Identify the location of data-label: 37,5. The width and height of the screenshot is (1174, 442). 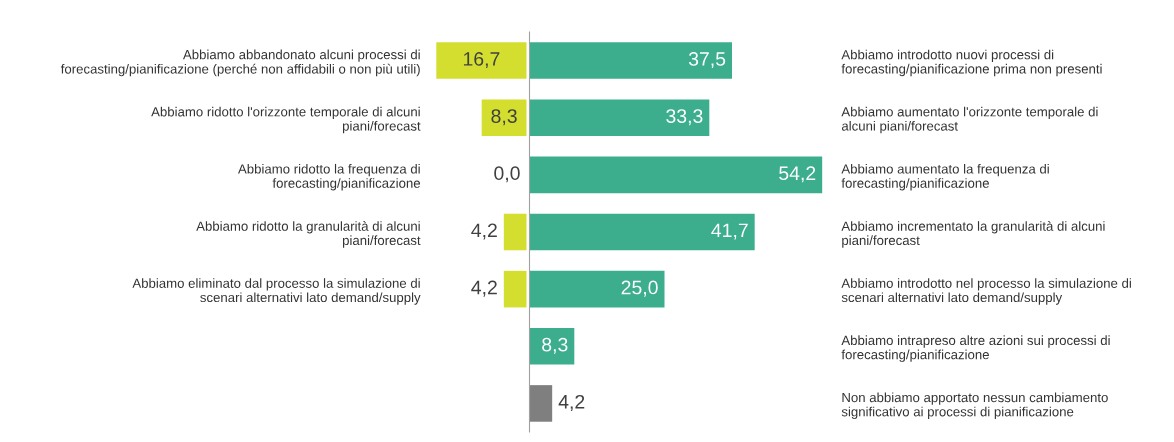
(707, 60).